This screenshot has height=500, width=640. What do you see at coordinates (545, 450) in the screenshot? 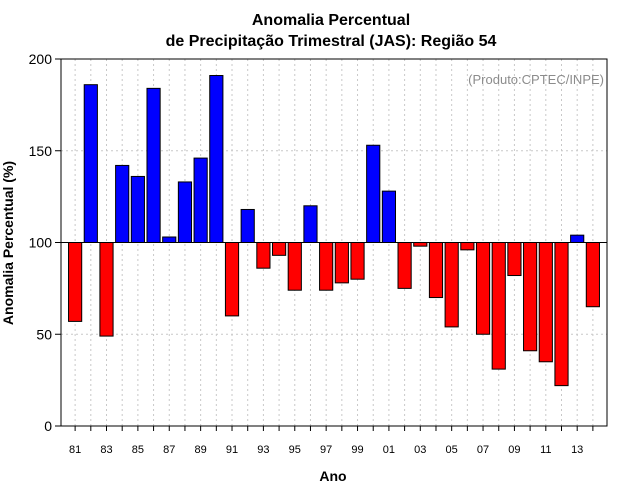
I see `x-tick-label: 11` at bounding box center [545, 450].